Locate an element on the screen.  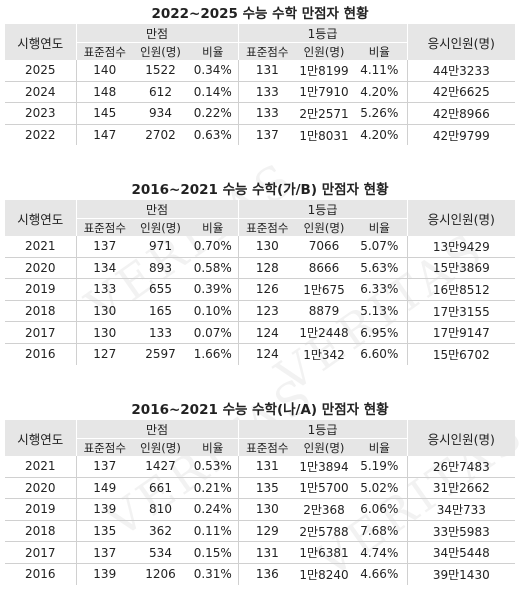
table-row: 2021 137 1427 0.53% 131 1만3894 5.19% 26만7483 is located at coordinates (260, 467).